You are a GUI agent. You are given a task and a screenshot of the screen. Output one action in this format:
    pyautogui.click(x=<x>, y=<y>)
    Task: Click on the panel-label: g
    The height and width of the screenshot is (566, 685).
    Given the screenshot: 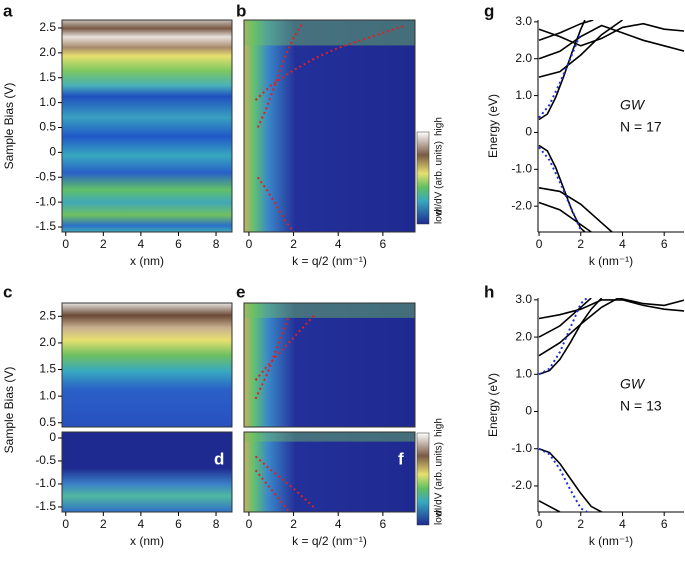 What is the action you would take?
    pyautogui.click(x=489, y=10)
    